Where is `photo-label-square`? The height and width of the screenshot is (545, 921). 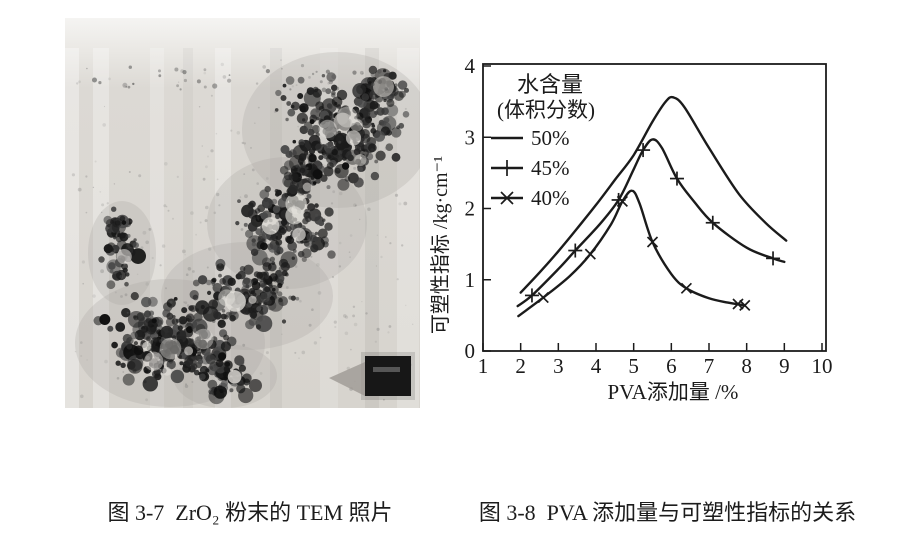
photo-label-square is located at coordinates (372, 376).